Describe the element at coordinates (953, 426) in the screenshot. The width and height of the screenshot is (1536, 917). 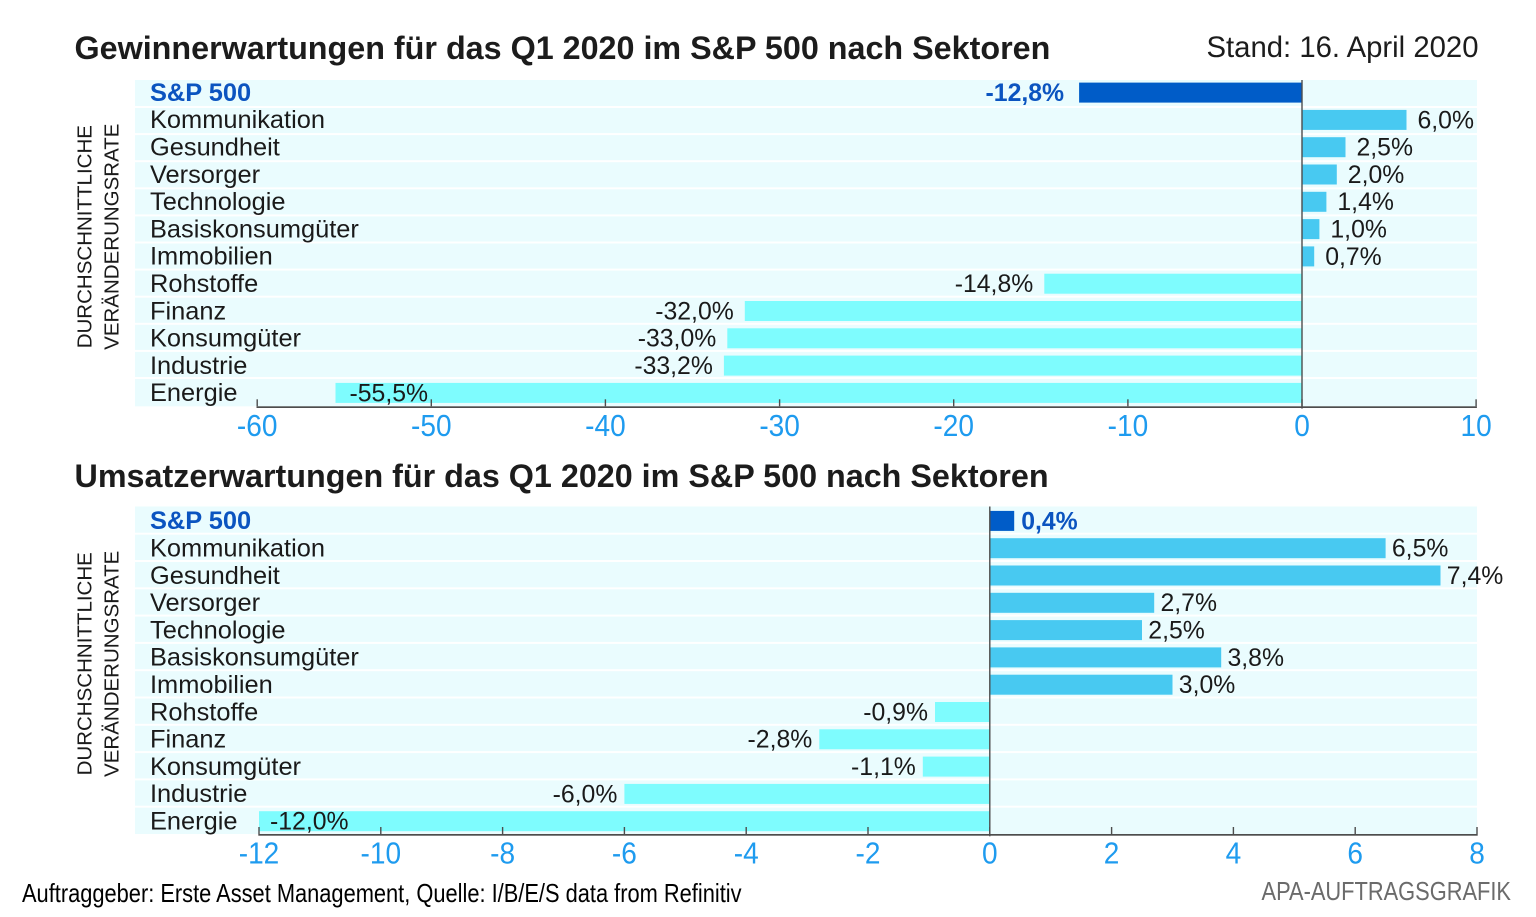
I see `svg-text: -20` at that location.